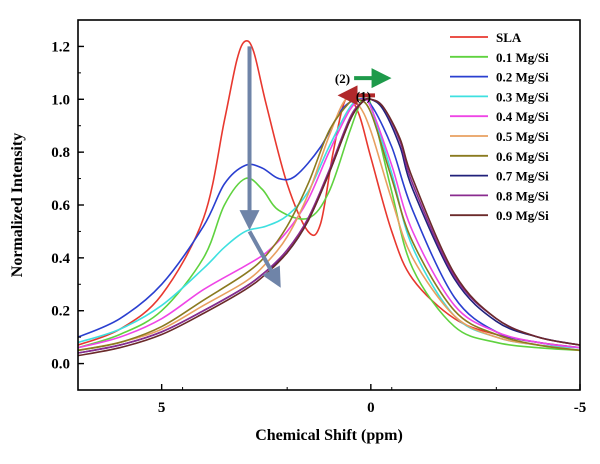 The width and height of the screenshot is (600, 464). What do you see at coordinates (522, 116) in the screenshot?
I see `legend-label-4: 0.4 Mg/Si` at bounding box center [522, 116].